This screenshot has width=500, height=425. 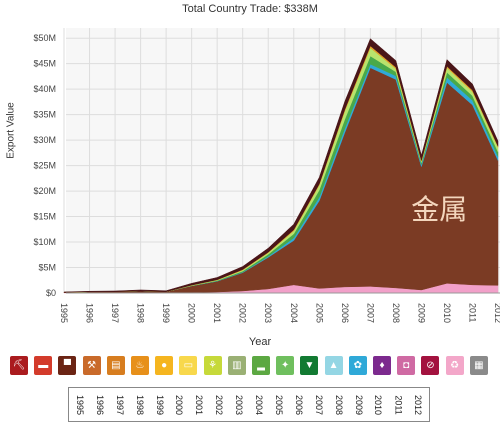 I want to click on x-tick-label: 2001, so click(x=217, y=313).